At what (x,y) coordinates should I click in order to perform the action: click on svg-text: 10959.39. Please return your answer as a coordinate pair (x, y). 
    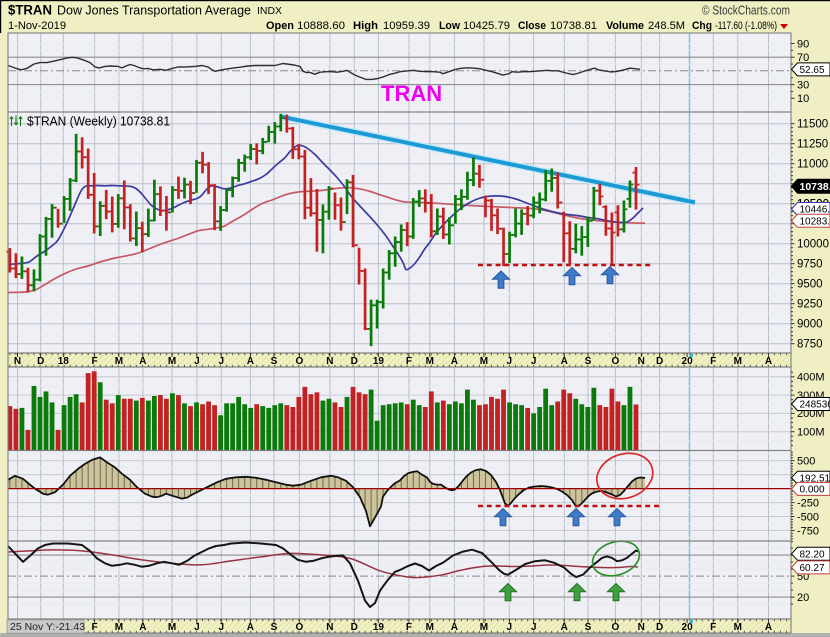
    Looking at the image, I should click on (406, 26).